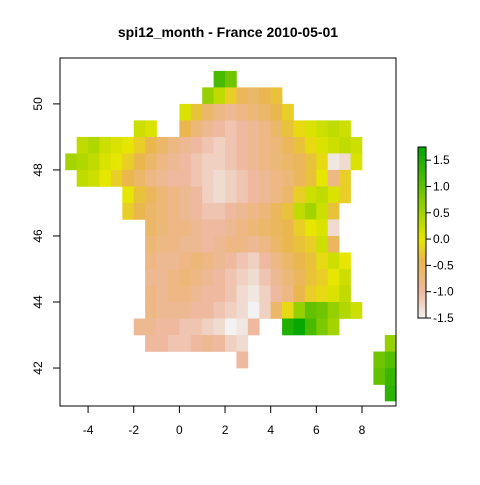  What do you see at coordinates (443, 265) in the screenshot?
I see `colorbar-tick-label: -0.5` at bounding box center [443, 265].